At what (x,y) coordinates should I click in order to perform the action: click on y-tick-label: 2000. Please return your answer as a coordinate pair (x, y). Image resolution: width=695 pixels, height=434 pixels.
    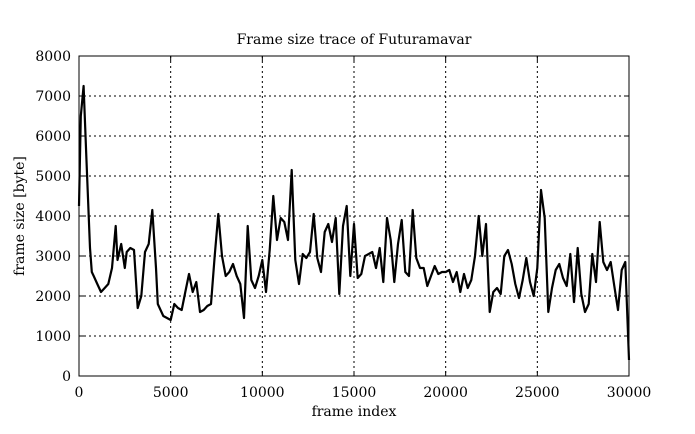
    Looking at the image, I should click on (53, 297).